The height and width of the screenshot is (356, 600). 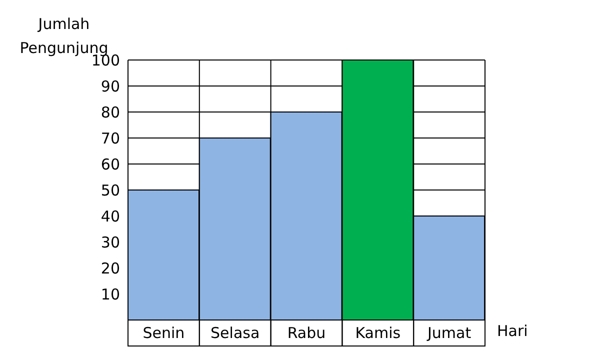 What do you see at coordinates (110, 268) in the screenshot?
I see `y-tick-label: 20` at bounding box center [110, 268].